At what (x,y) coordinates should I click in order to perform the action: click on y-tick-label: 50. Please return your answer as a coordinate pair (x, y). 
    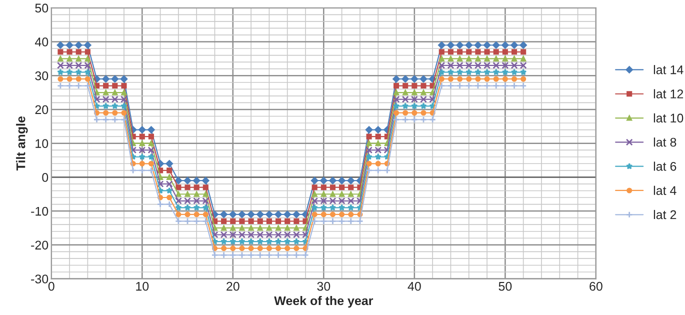
    Looking at the image, I should click on (41, 8).